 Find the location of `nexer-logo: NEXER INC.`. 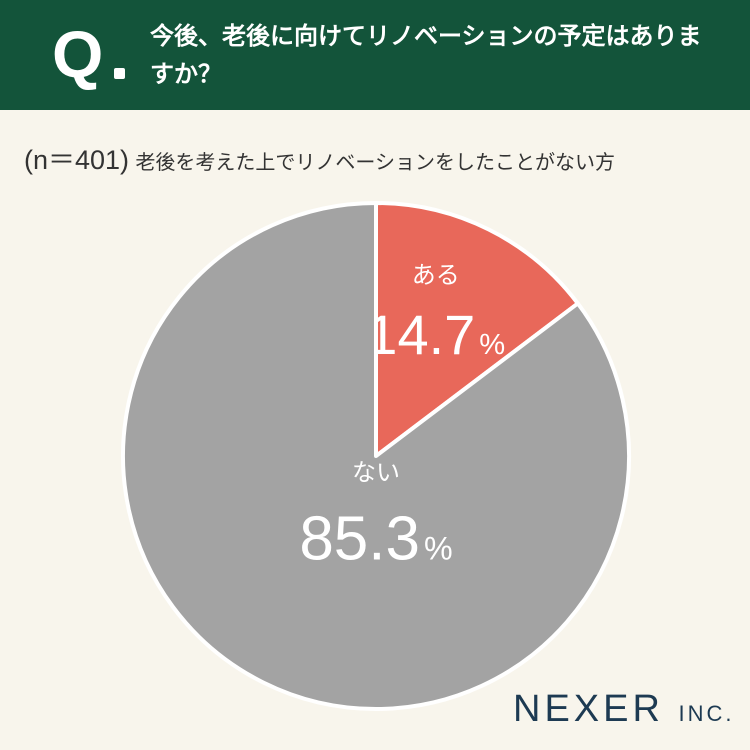

nexer-logo: NEXER INC. is located at coordinates (623, 711).